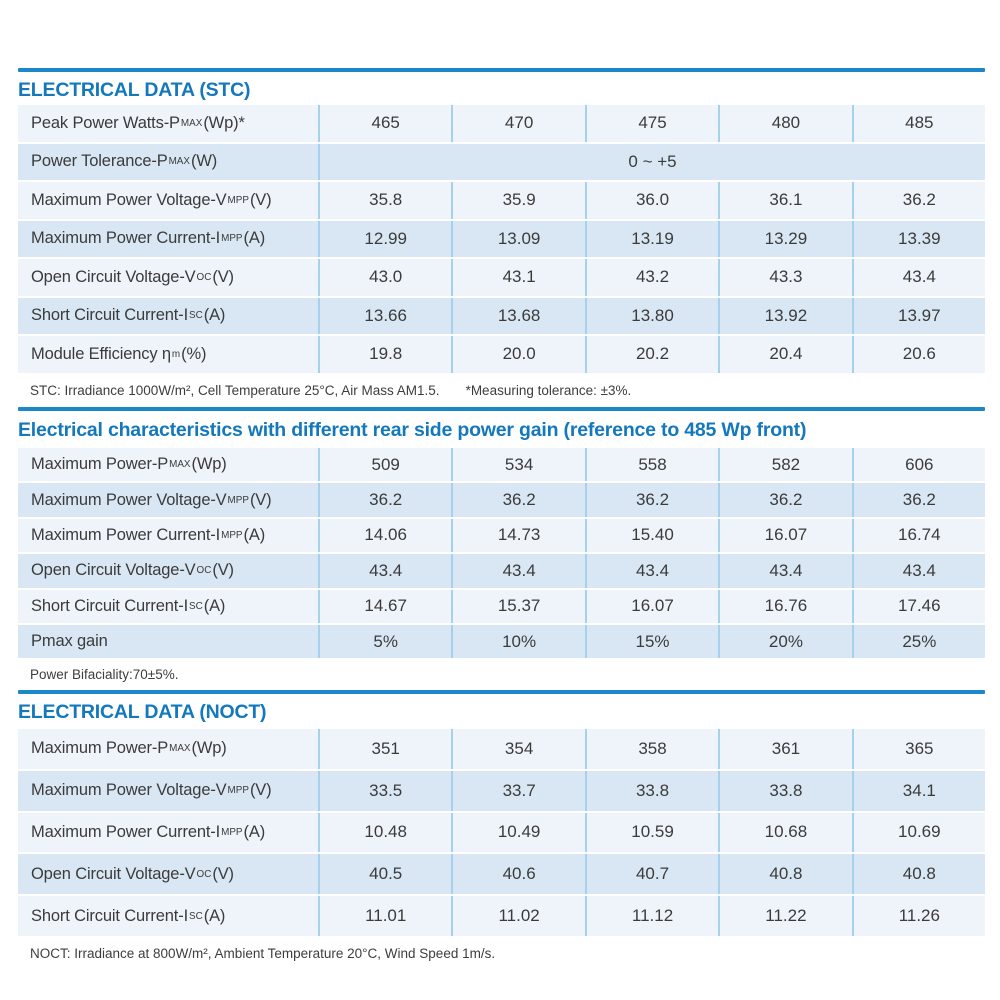 The image size is (1000, 1000). I want to click on value-cell: 19.8, so click(384, 354).